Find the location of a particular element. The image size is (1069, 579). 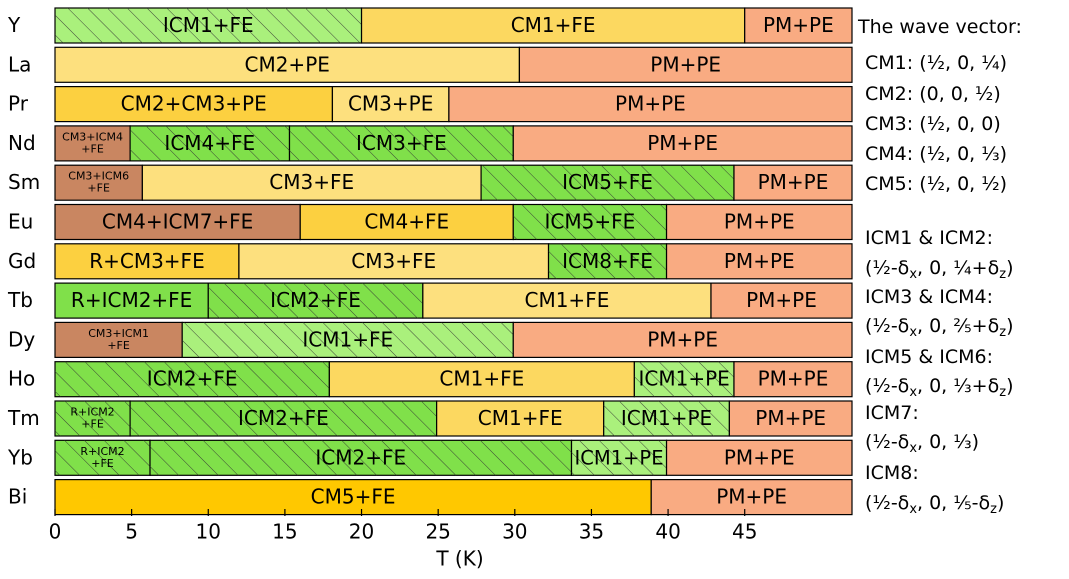

legend-text: , 0, ⅖+δ is located at coordinates (958, 326).